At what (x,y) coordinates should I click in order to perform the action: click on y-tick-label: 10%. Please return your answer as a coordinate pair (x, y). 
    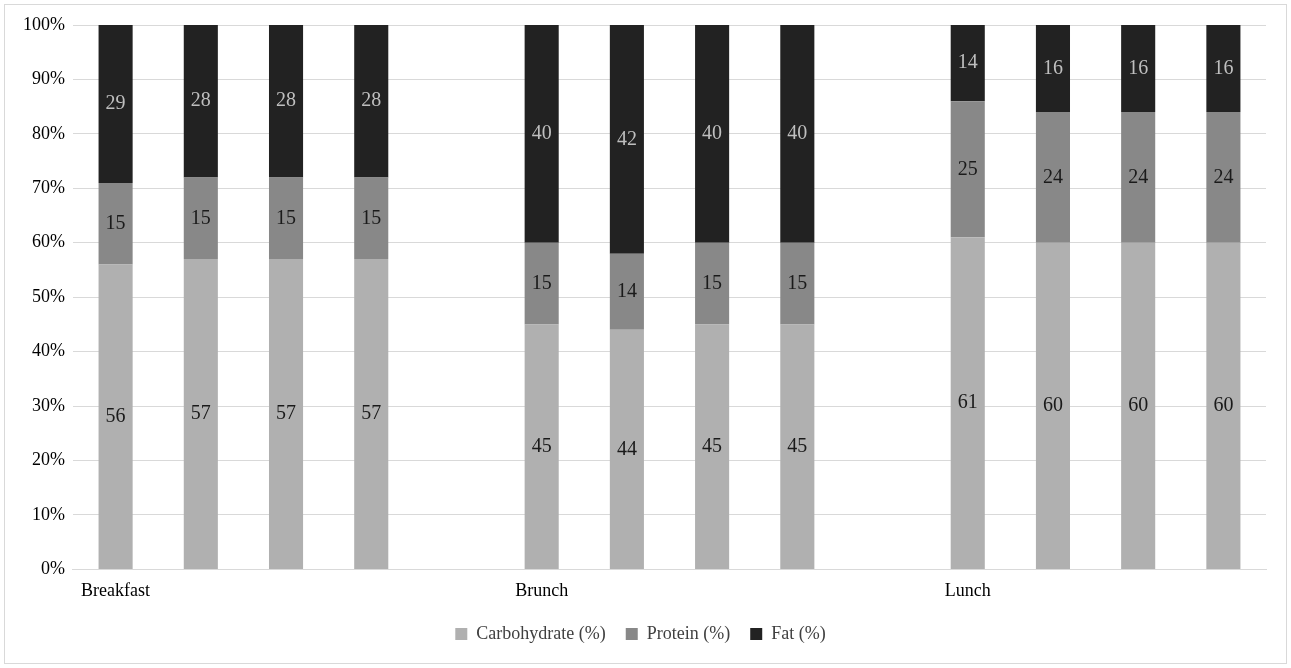
    Looking at the image, I should click on (48, 513).